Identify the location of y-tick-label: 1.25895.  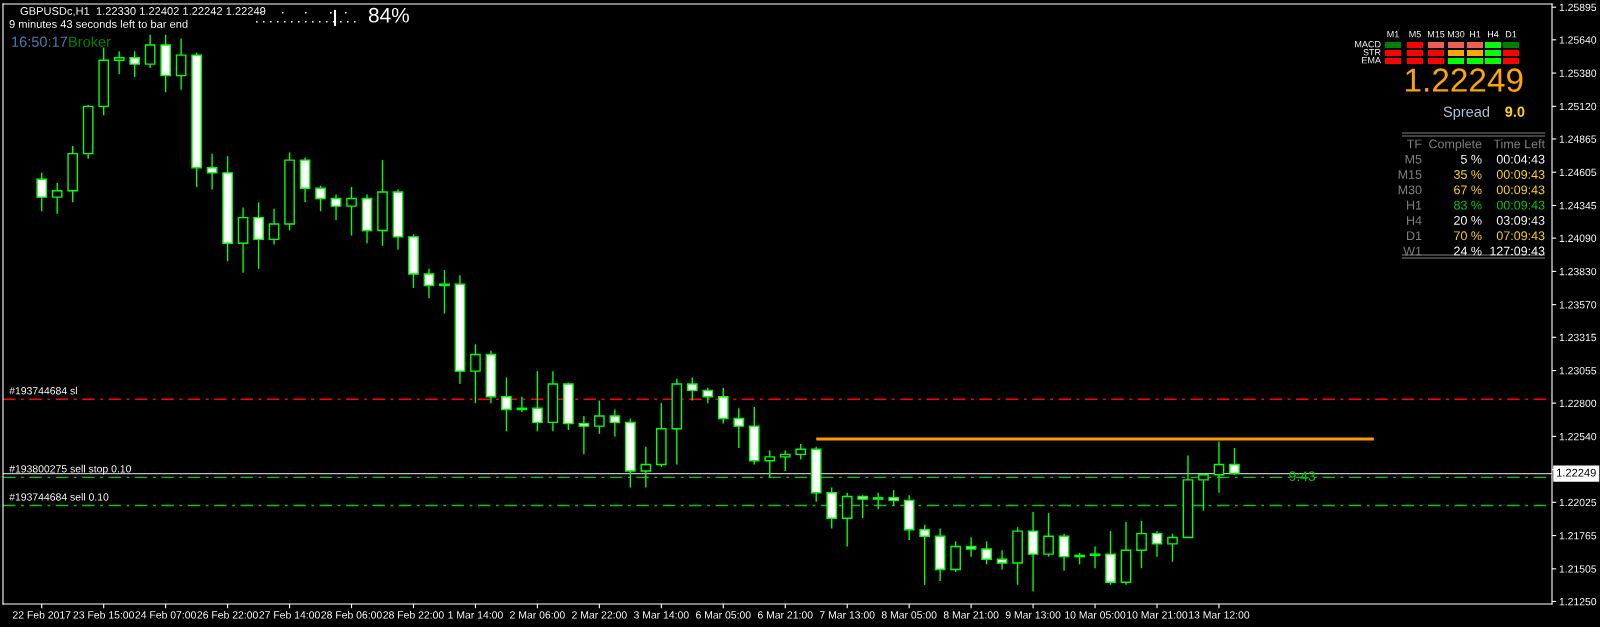
(1578, 7).